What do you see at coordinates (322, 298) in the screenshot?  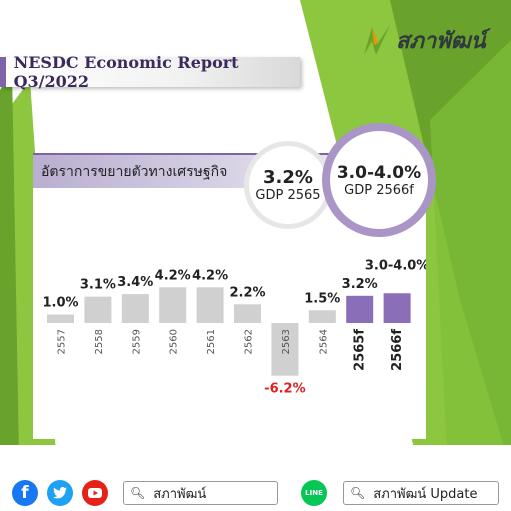 I see `value-label-2564: 1.5%` at bounding box center [322, 298].